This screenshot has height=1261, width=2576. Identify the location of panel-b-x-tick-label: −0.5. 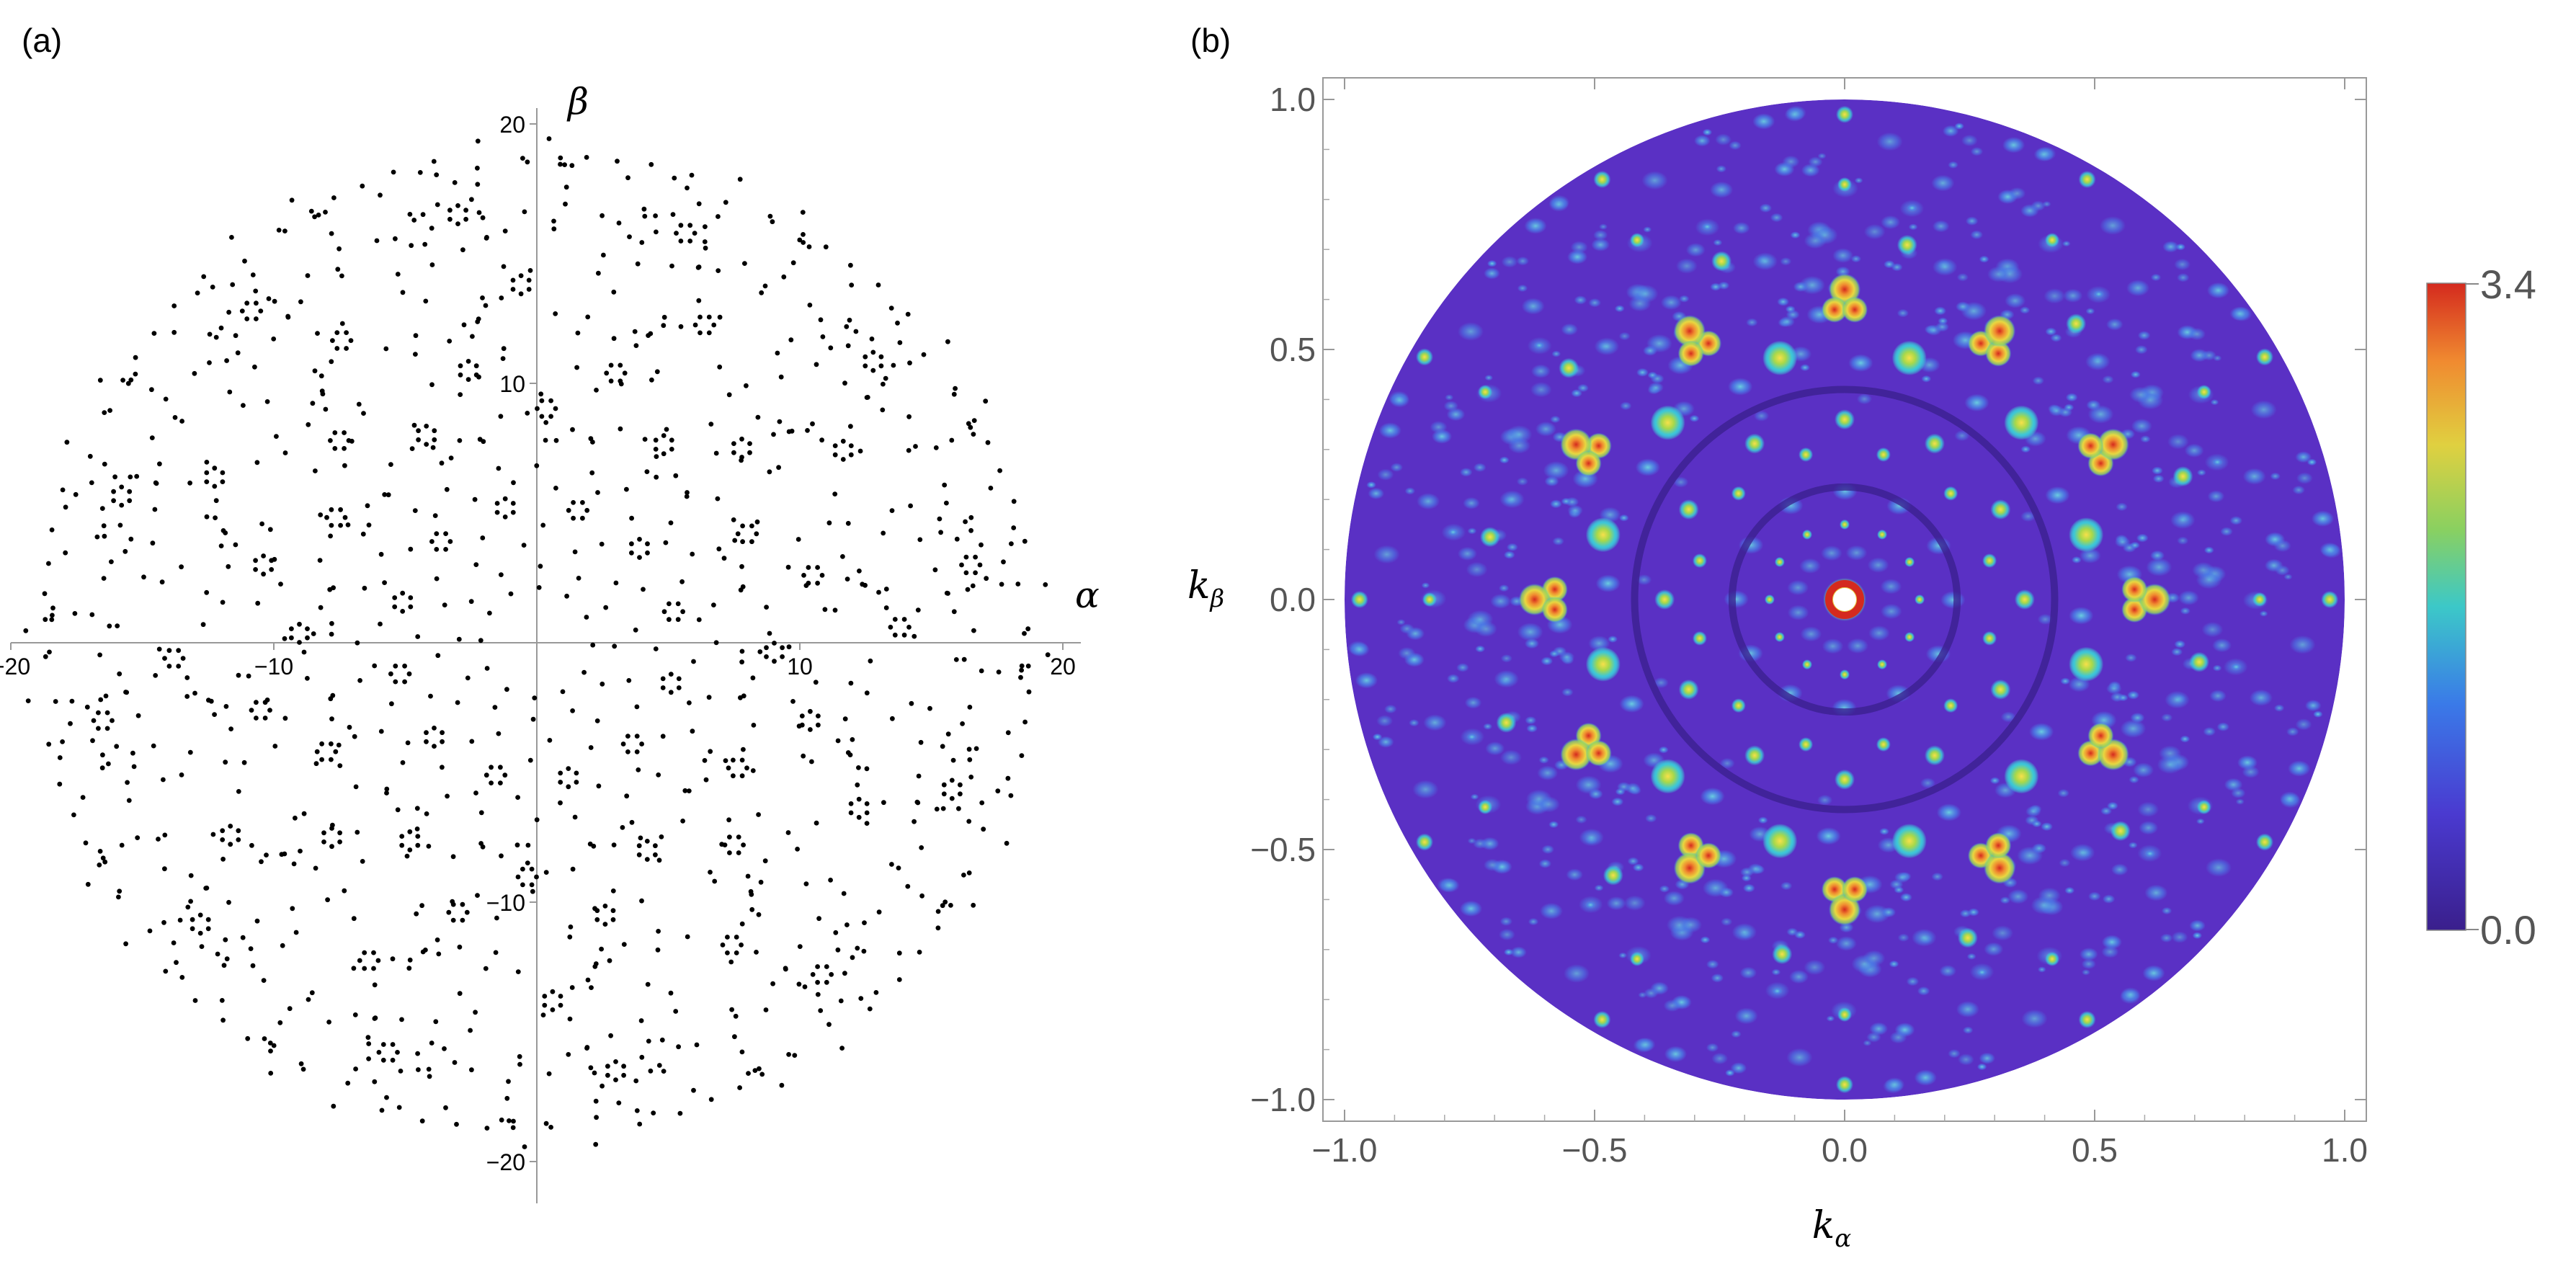
(1595, 1150).